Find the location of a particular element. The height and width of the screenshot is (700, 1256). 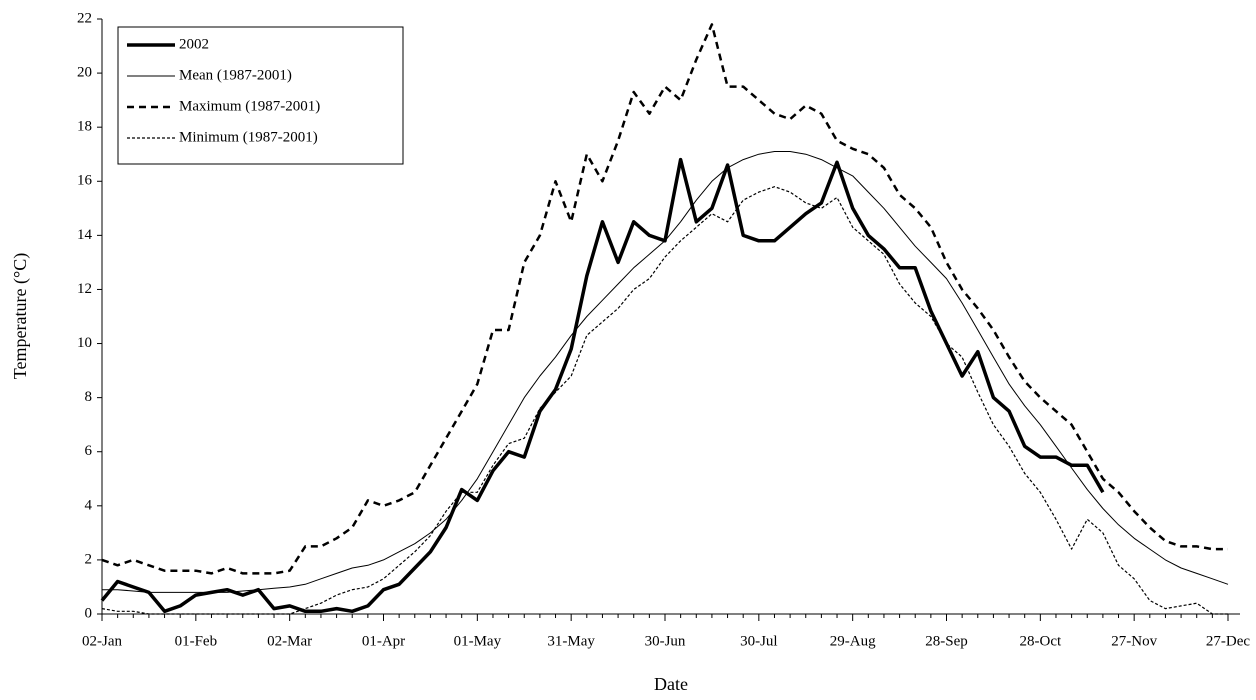

y-axis-title: Temperature (°C) is located at coordinates (20, 316).